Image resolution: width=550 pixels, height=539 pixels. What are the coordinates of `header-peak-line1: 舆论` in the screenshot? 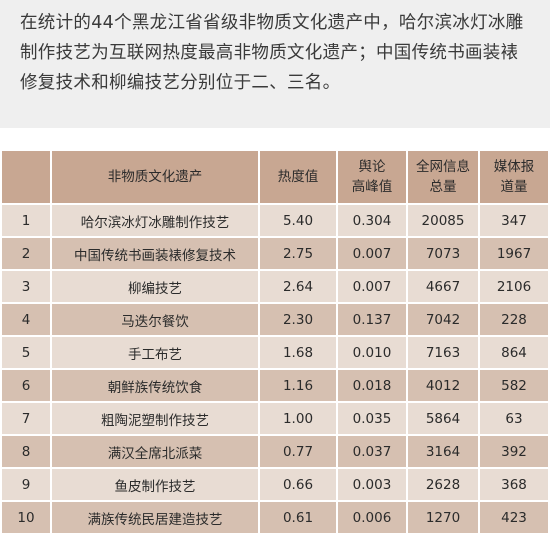 It's located at (372, 167).